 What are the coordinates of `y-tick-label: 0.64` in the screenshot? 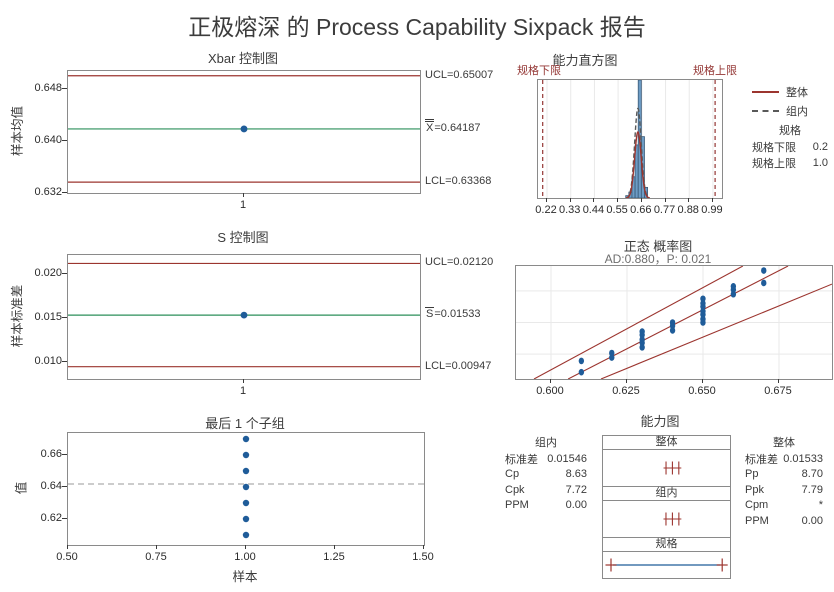 It's located at (51, 485).